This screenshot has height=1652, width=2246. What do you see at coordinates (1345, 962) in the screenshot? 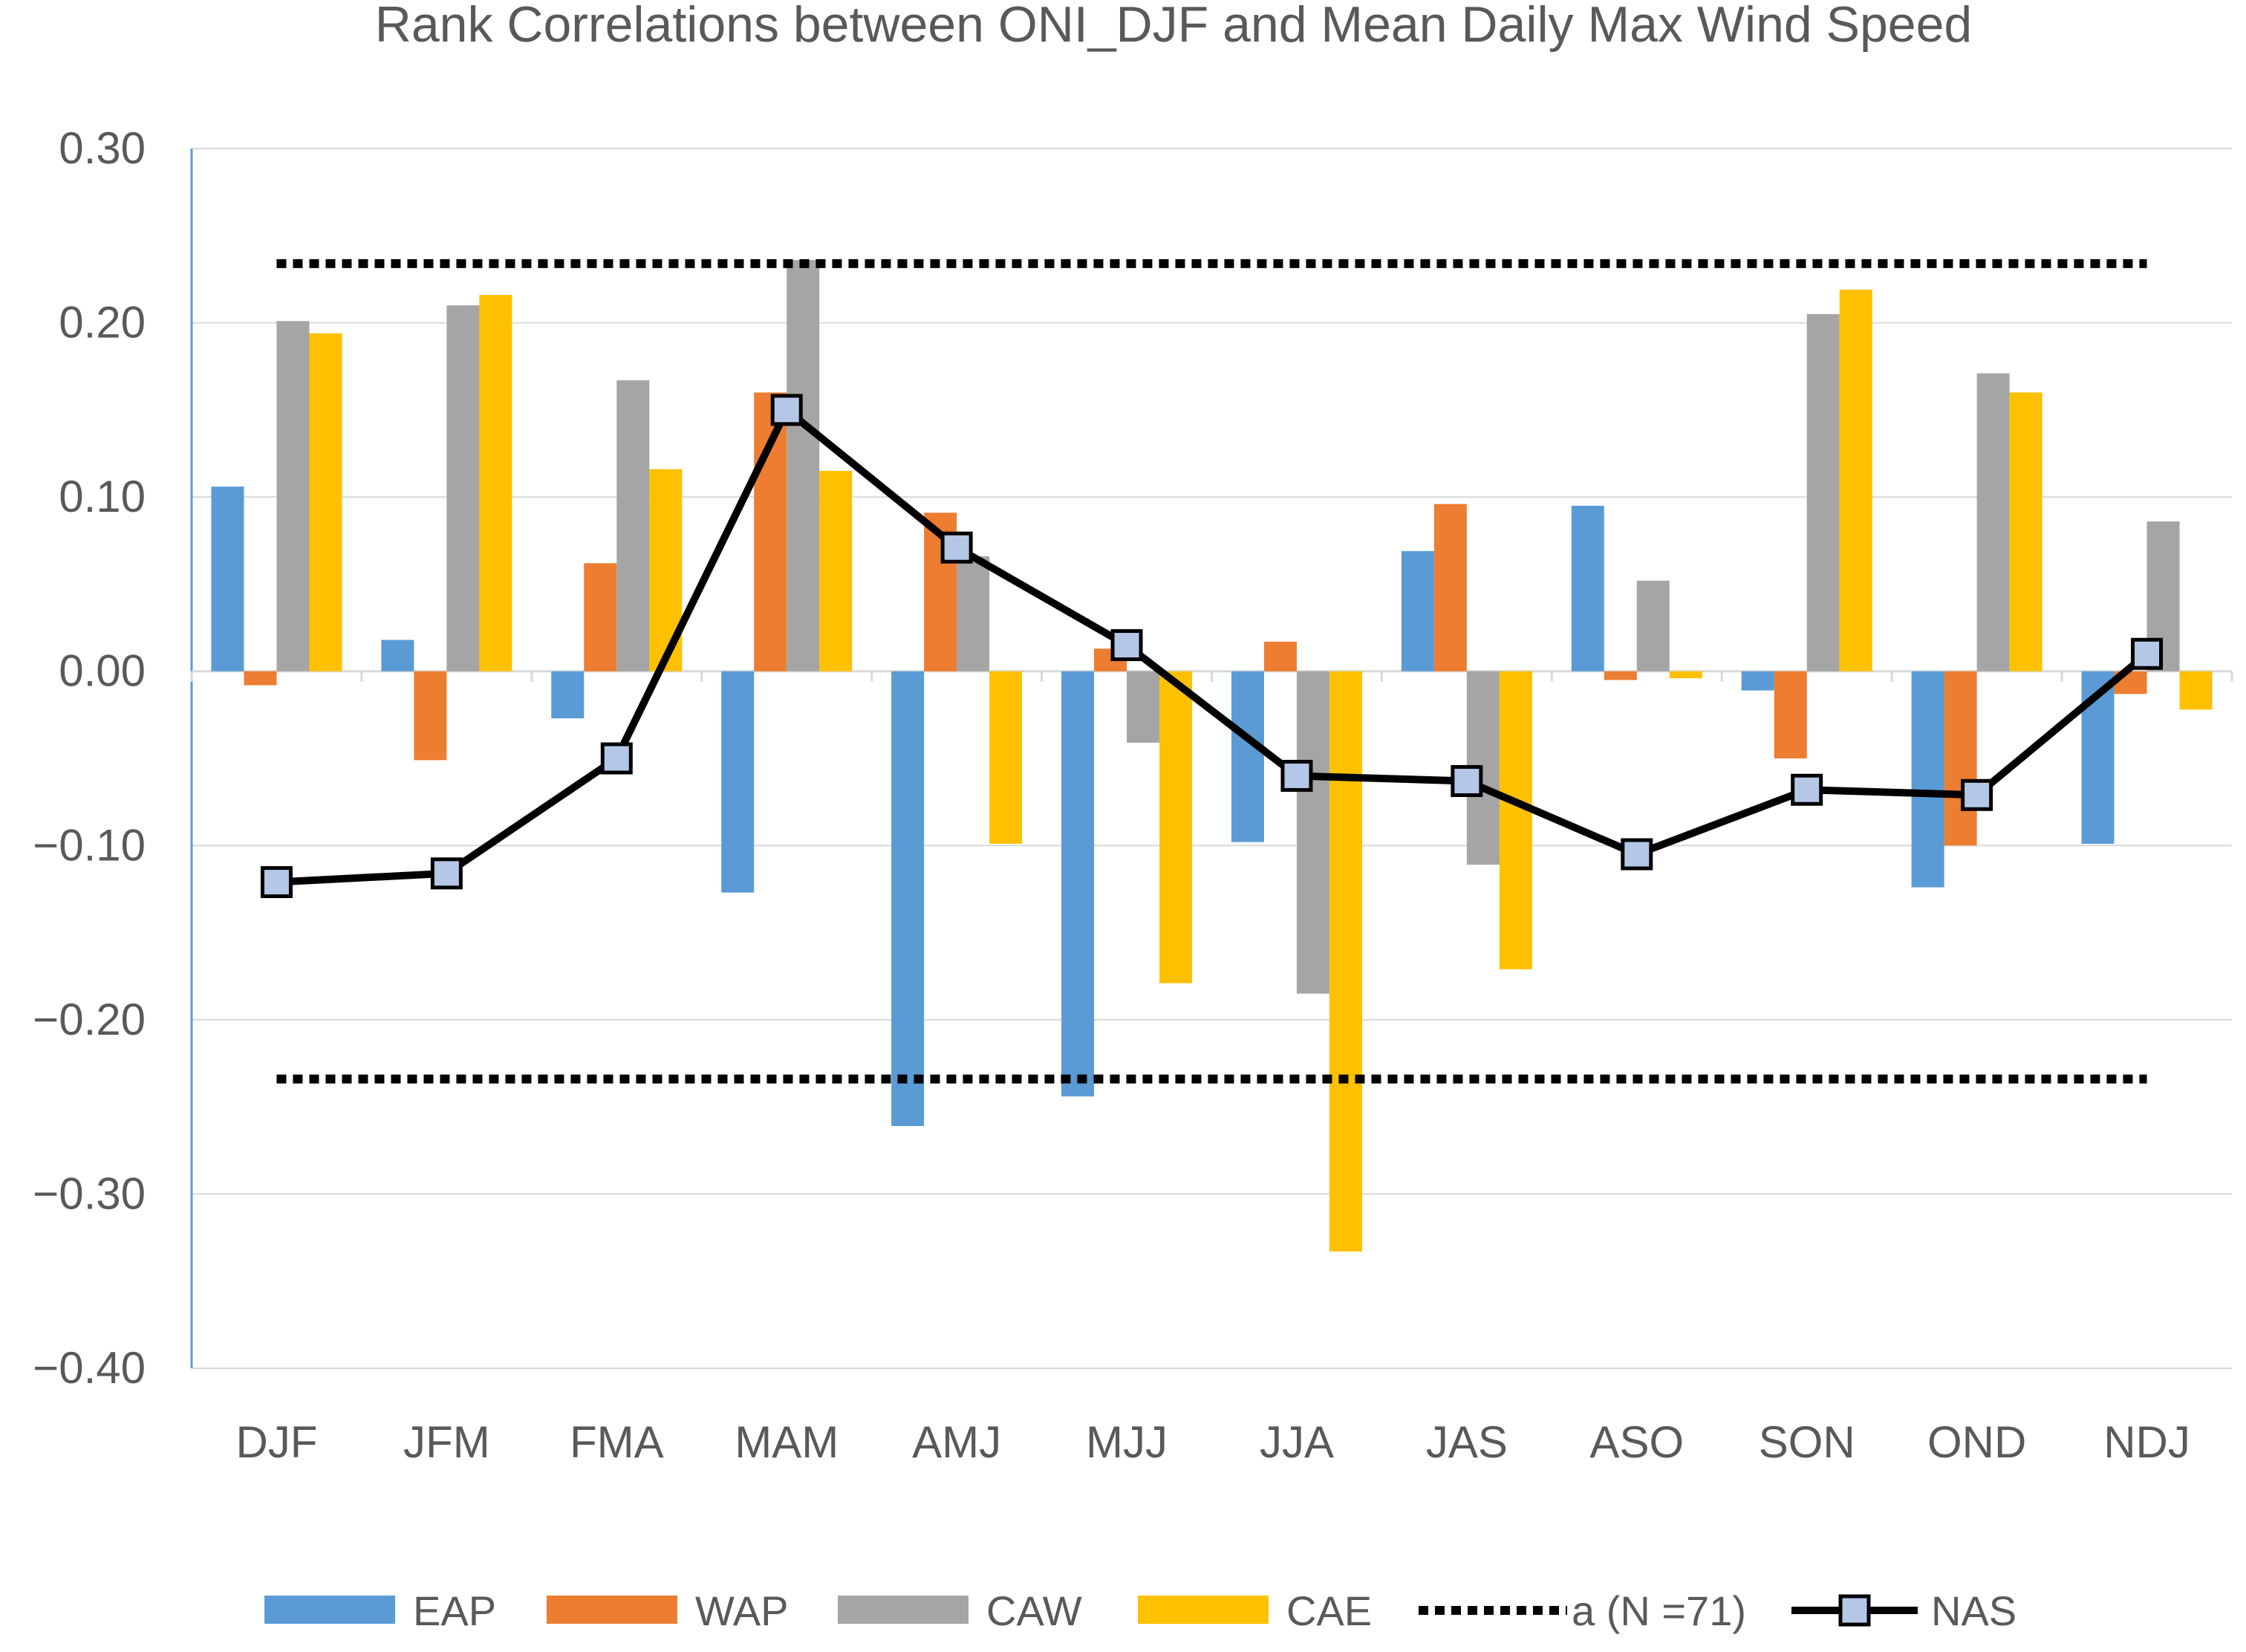
I see `bar-cae-jja` at bounding box center [1345, 962].